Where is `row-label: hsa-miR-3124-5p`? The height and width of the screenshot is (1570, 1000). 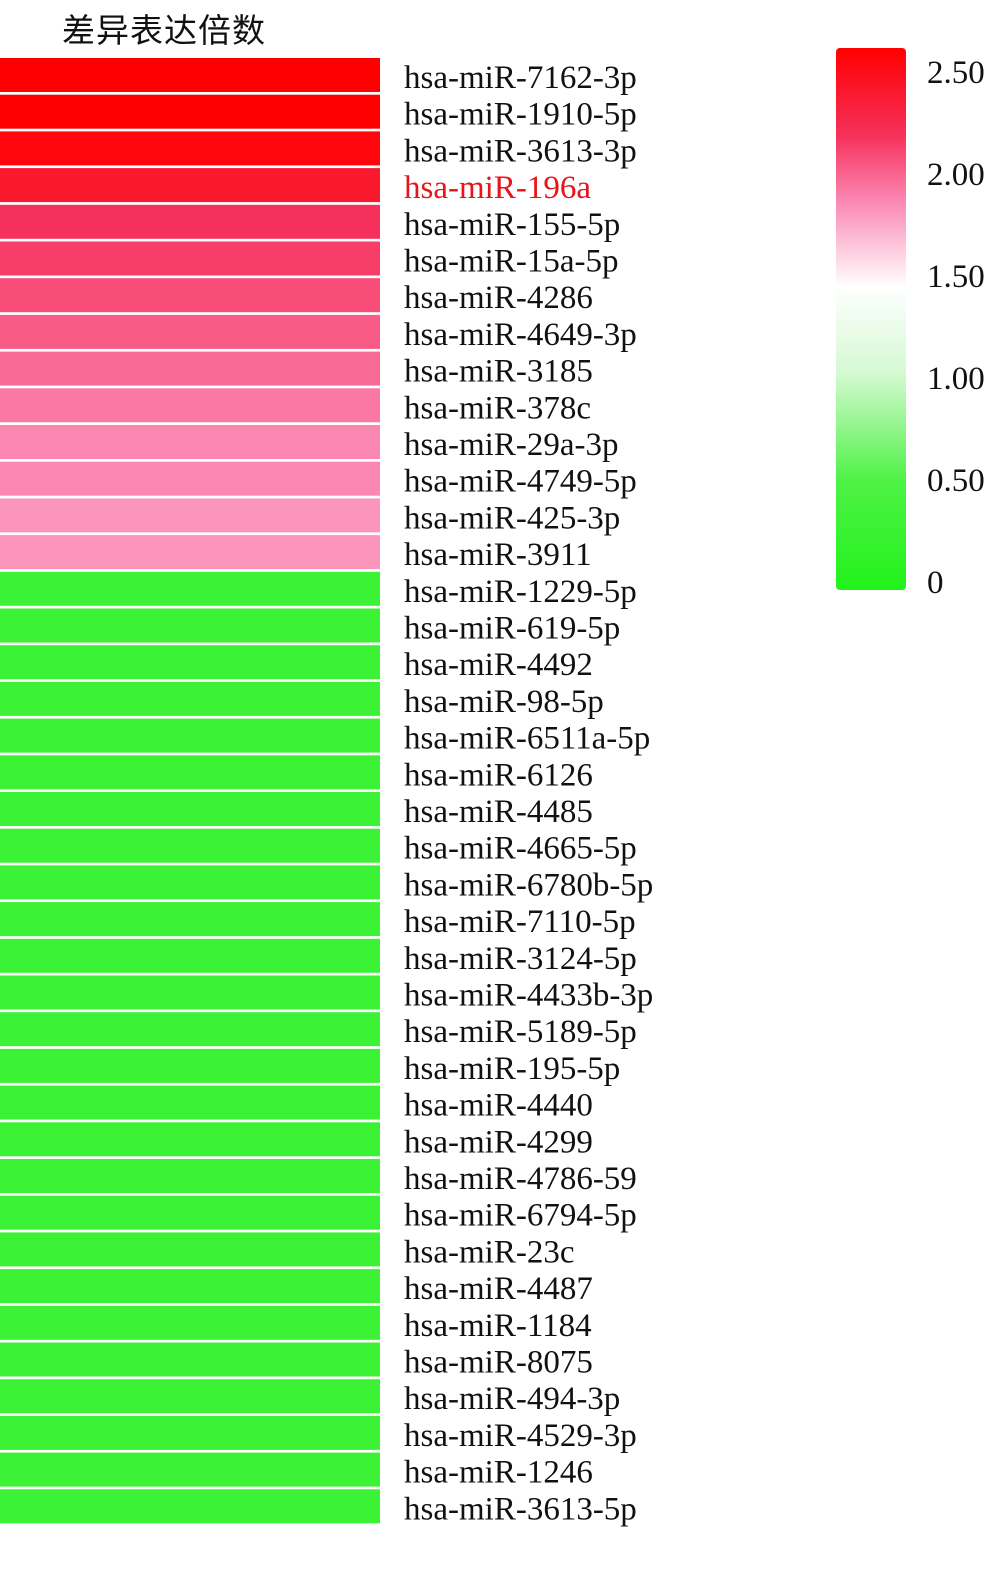
row-label: hsa-miR-3124-5p is located at coordinates (520, 959).